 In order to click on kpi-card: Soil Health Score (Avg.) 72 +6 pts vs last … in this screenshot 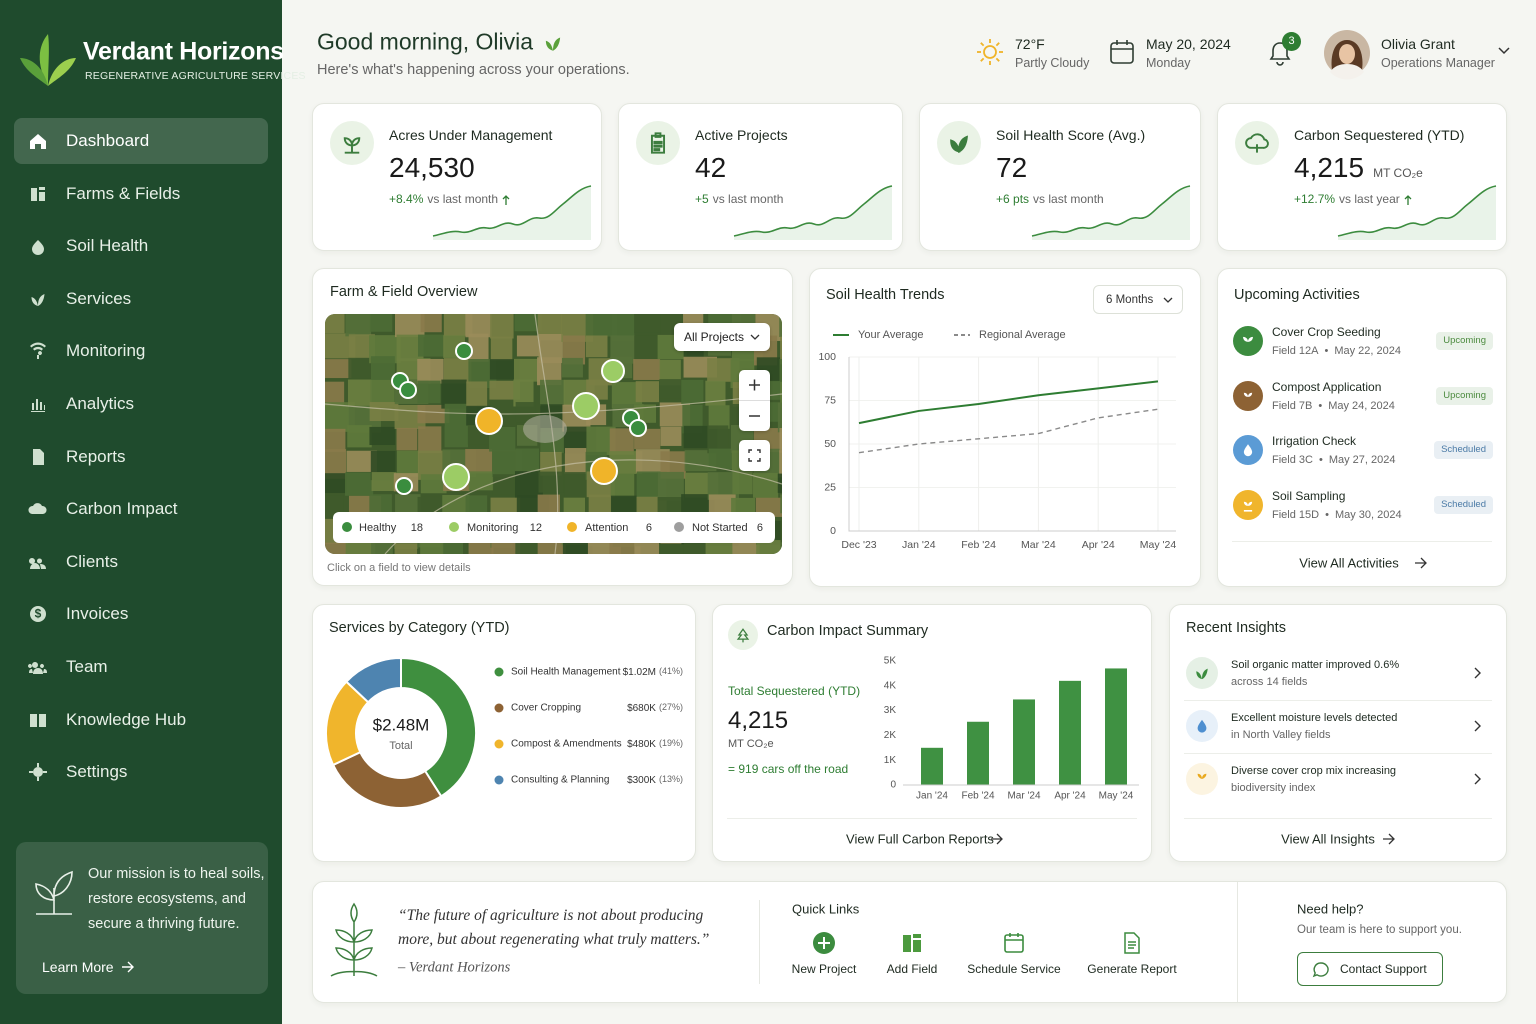, I will do `click(1060, 177)`.